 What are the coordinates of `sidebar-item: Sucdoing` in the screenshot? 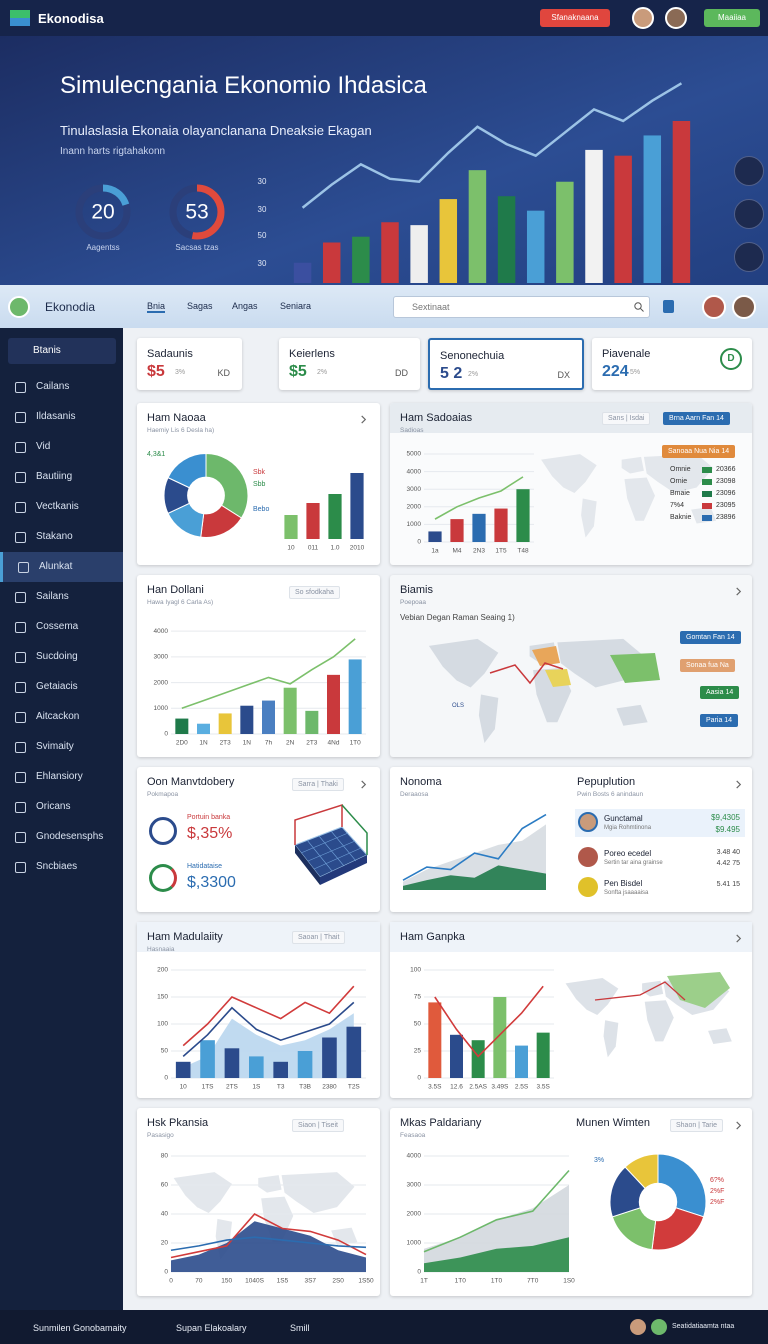 It's located at (61, 657).